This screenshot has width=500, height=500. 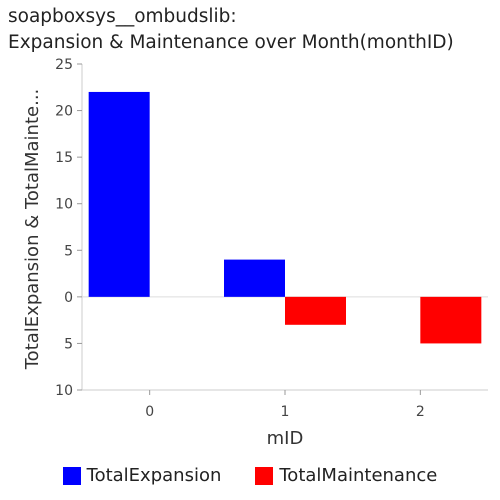 I want to click on x-tick-label: 0, so click(x=149, y=412).